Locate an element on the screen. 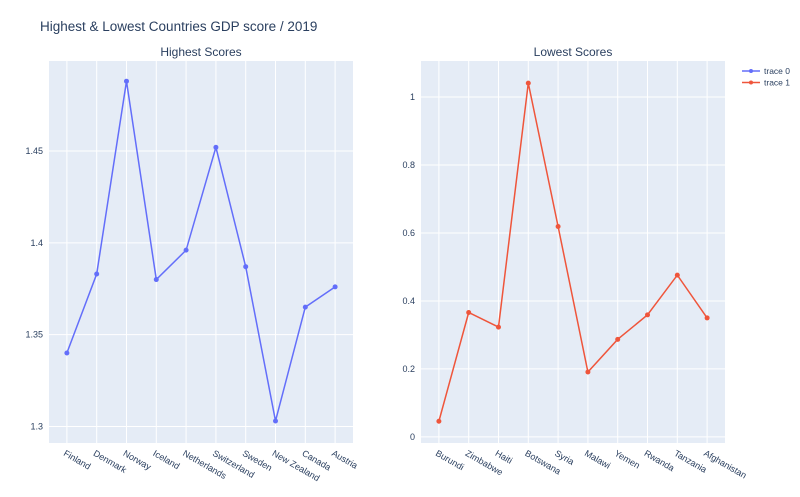  y-tick-label: 0.6 is located at coordinates (408, 233).